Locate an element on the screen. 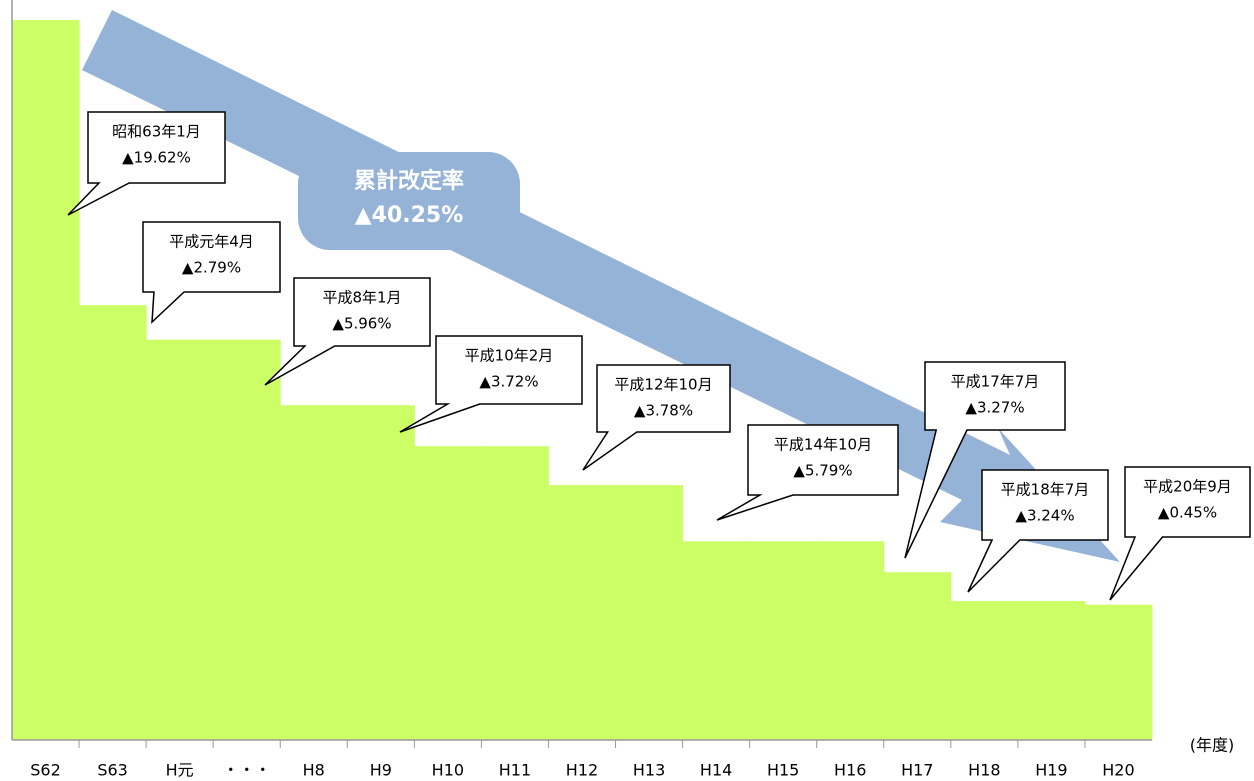 This screenshot has width=1254, height=781. callout-date: 平成12年10月 is located at coordinates (663, 385).